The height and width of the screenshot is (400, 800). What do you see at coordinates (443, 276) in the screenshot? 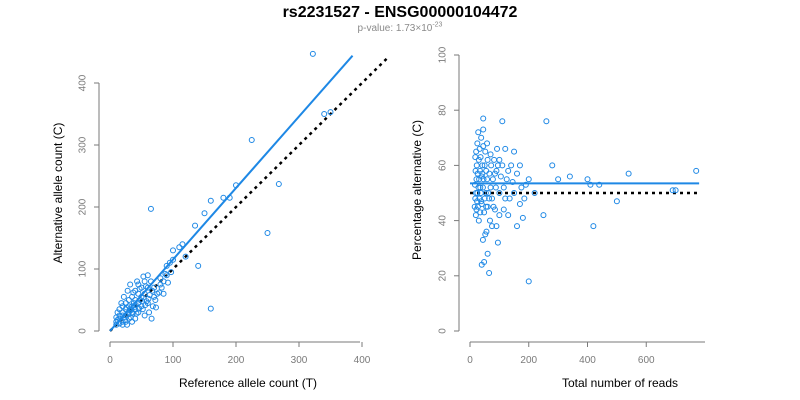
I see `y-tick-label: 20` at bounding box center [443, 276].